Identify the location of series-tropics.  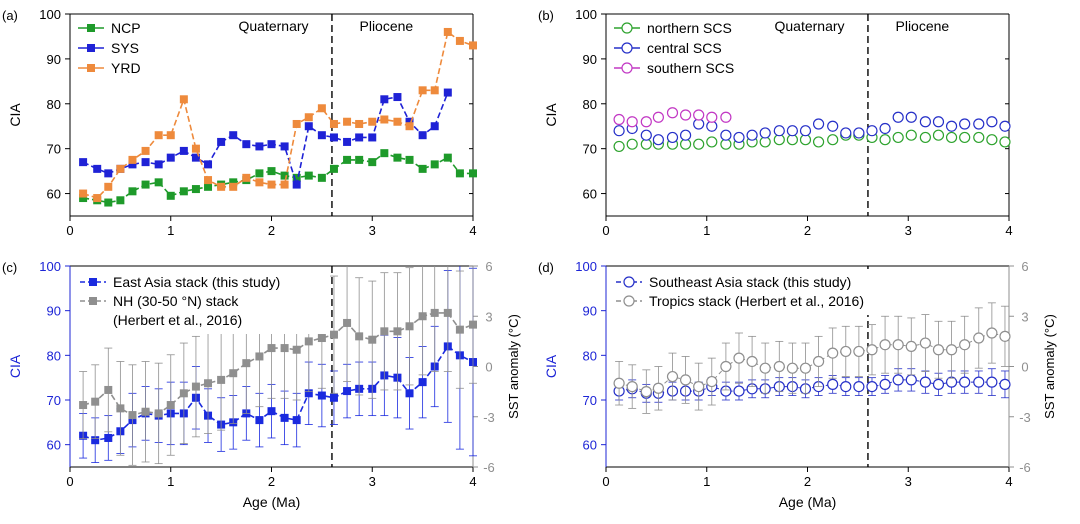
(812, 358).